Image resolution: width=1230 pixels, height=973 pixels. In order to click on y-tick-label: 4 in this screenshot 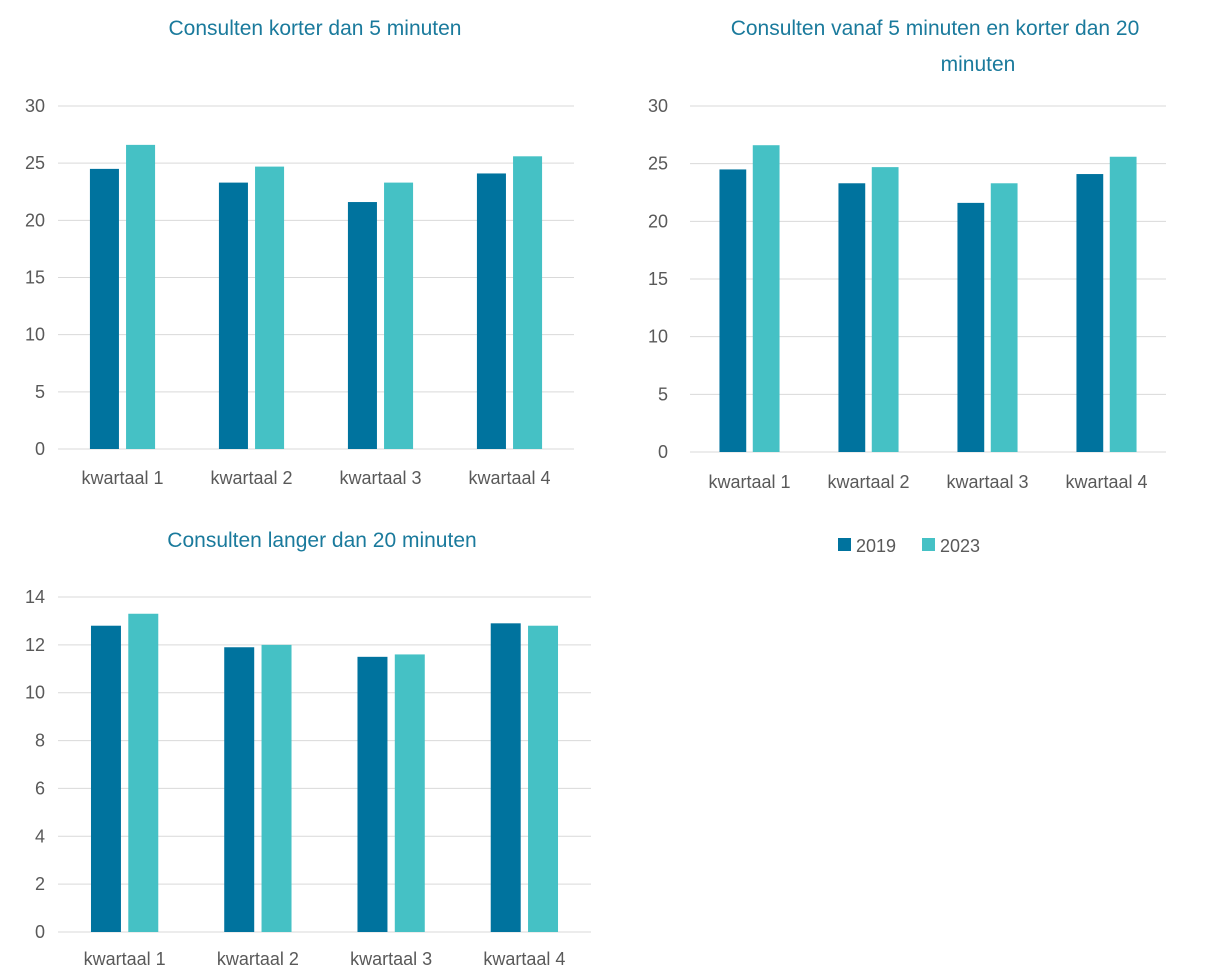, I will do `click(40, 836)`.